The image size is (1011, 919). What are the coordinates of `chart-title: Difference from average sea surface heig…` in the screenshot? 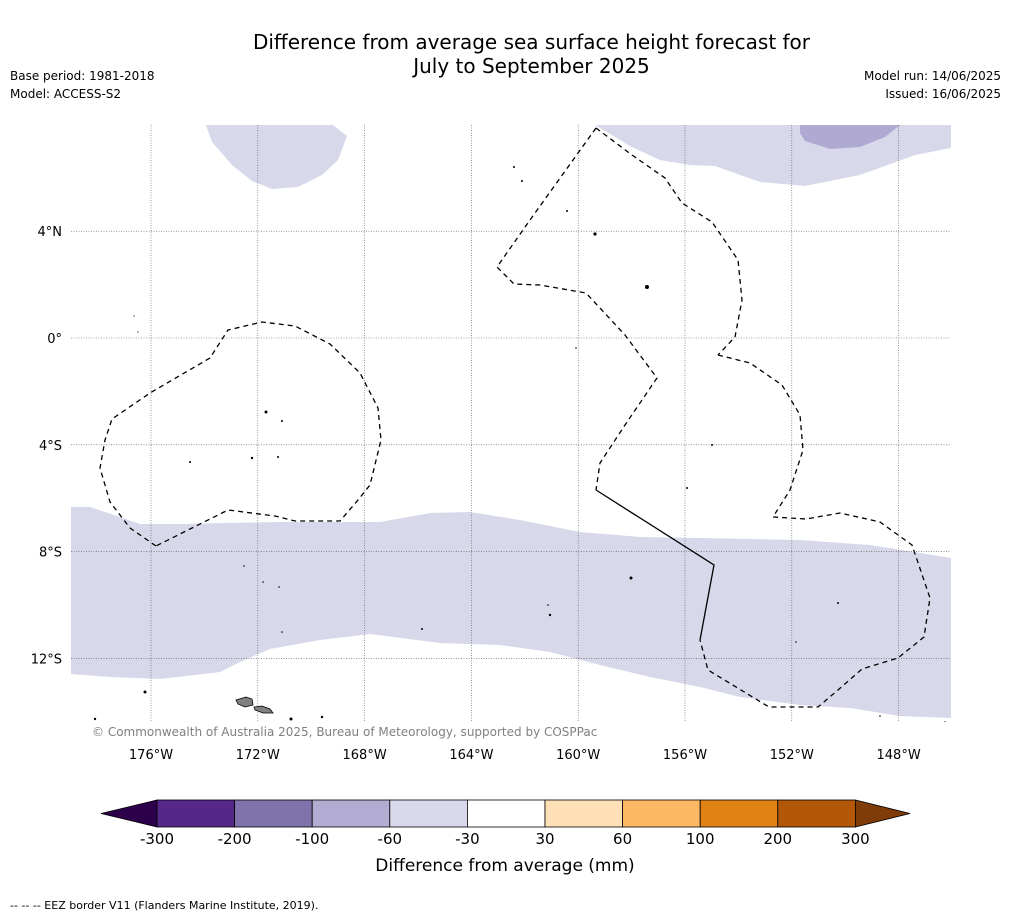 It's located at (505, 54).